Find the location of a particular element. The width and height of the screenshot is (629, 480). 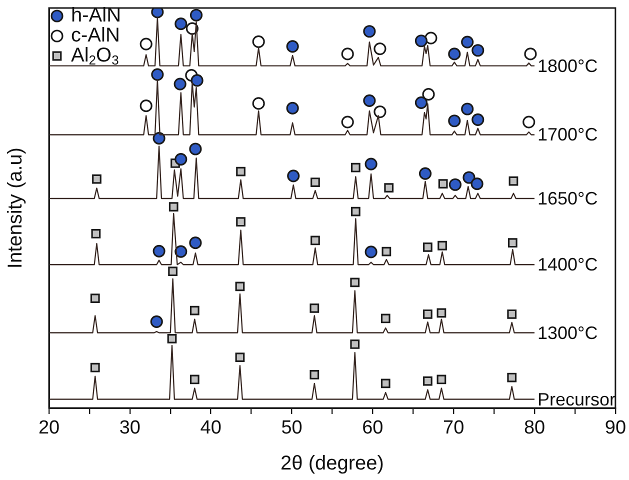

x-tick-label: 40 is located at coordinates (211, 428).